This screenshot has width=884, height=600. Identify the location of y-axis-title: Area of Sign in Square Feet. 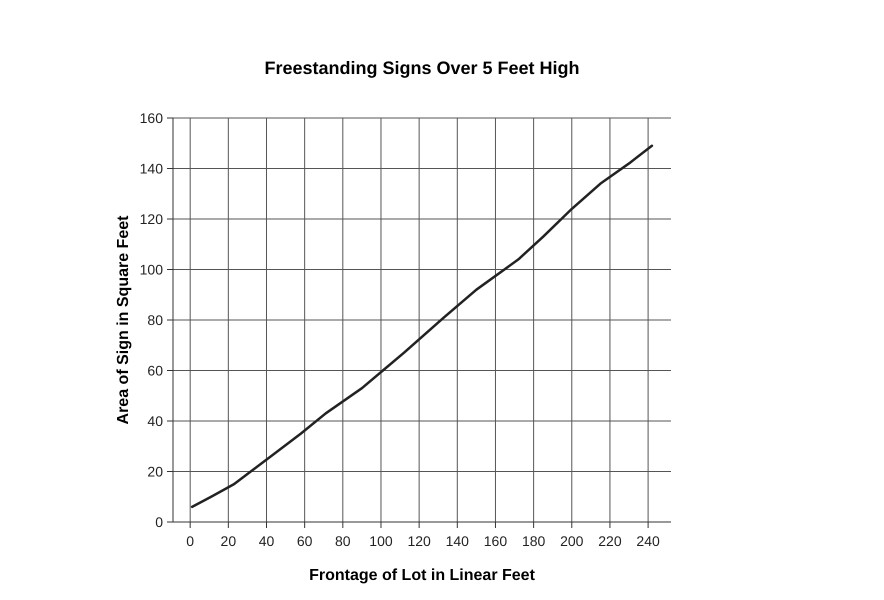
(123, 319).